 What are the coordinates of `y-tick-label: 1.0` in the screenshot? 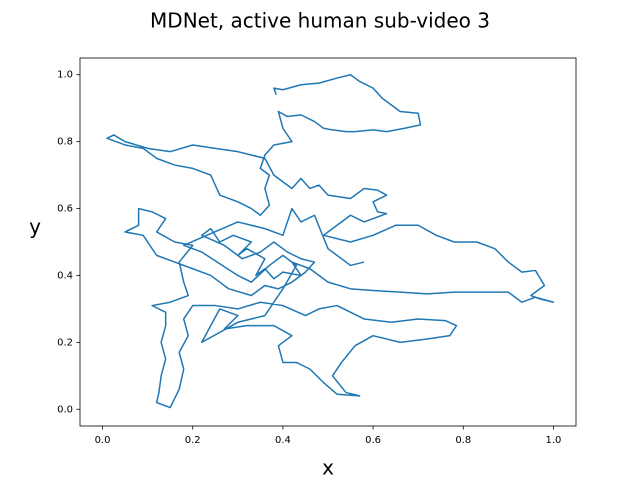 It's located at (65, 75).